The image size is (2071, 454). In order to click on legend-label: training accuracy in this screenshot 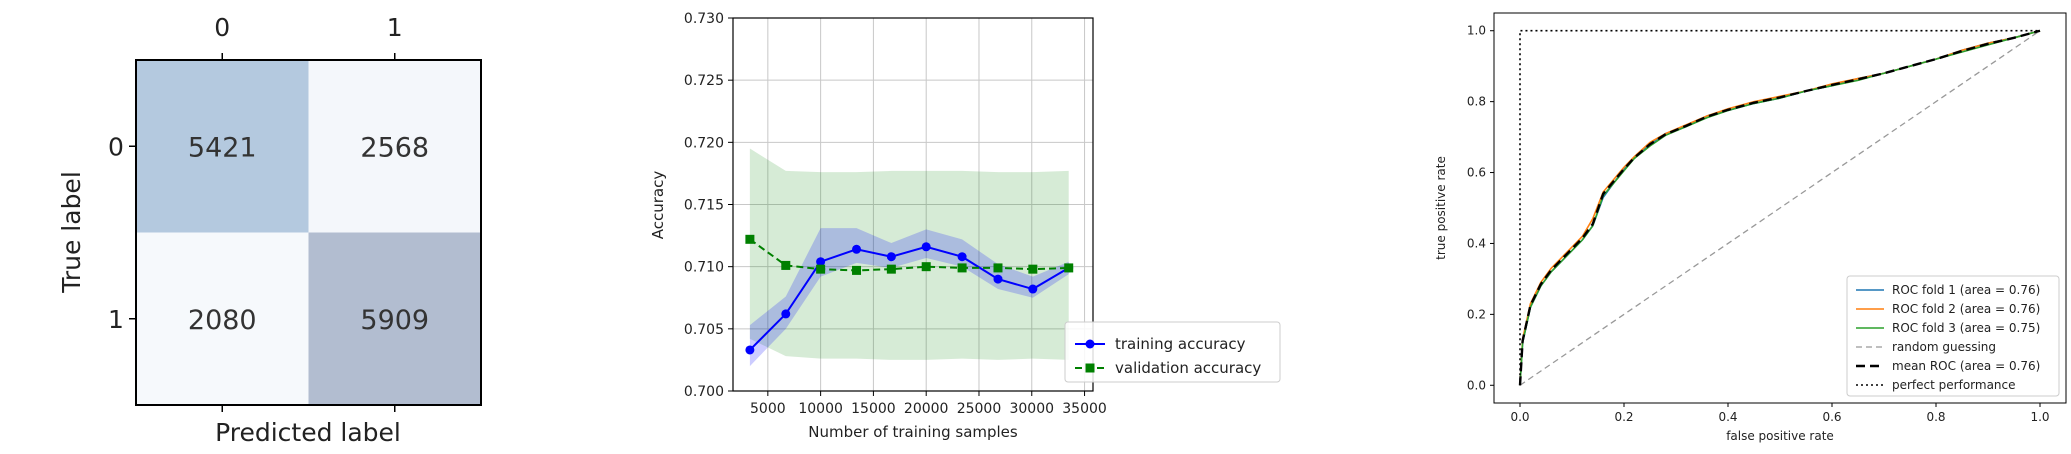, I will do `click(1180, 344)`.